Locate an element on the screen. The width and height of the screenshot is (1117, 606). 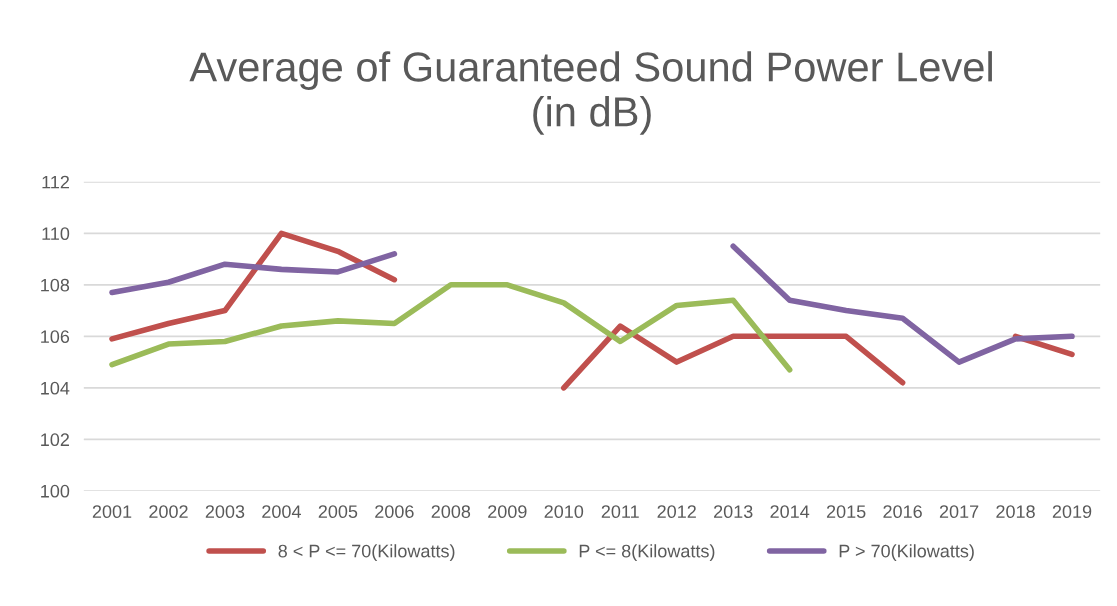
y-tick-label: 110 is located at coordinates (56, 234).